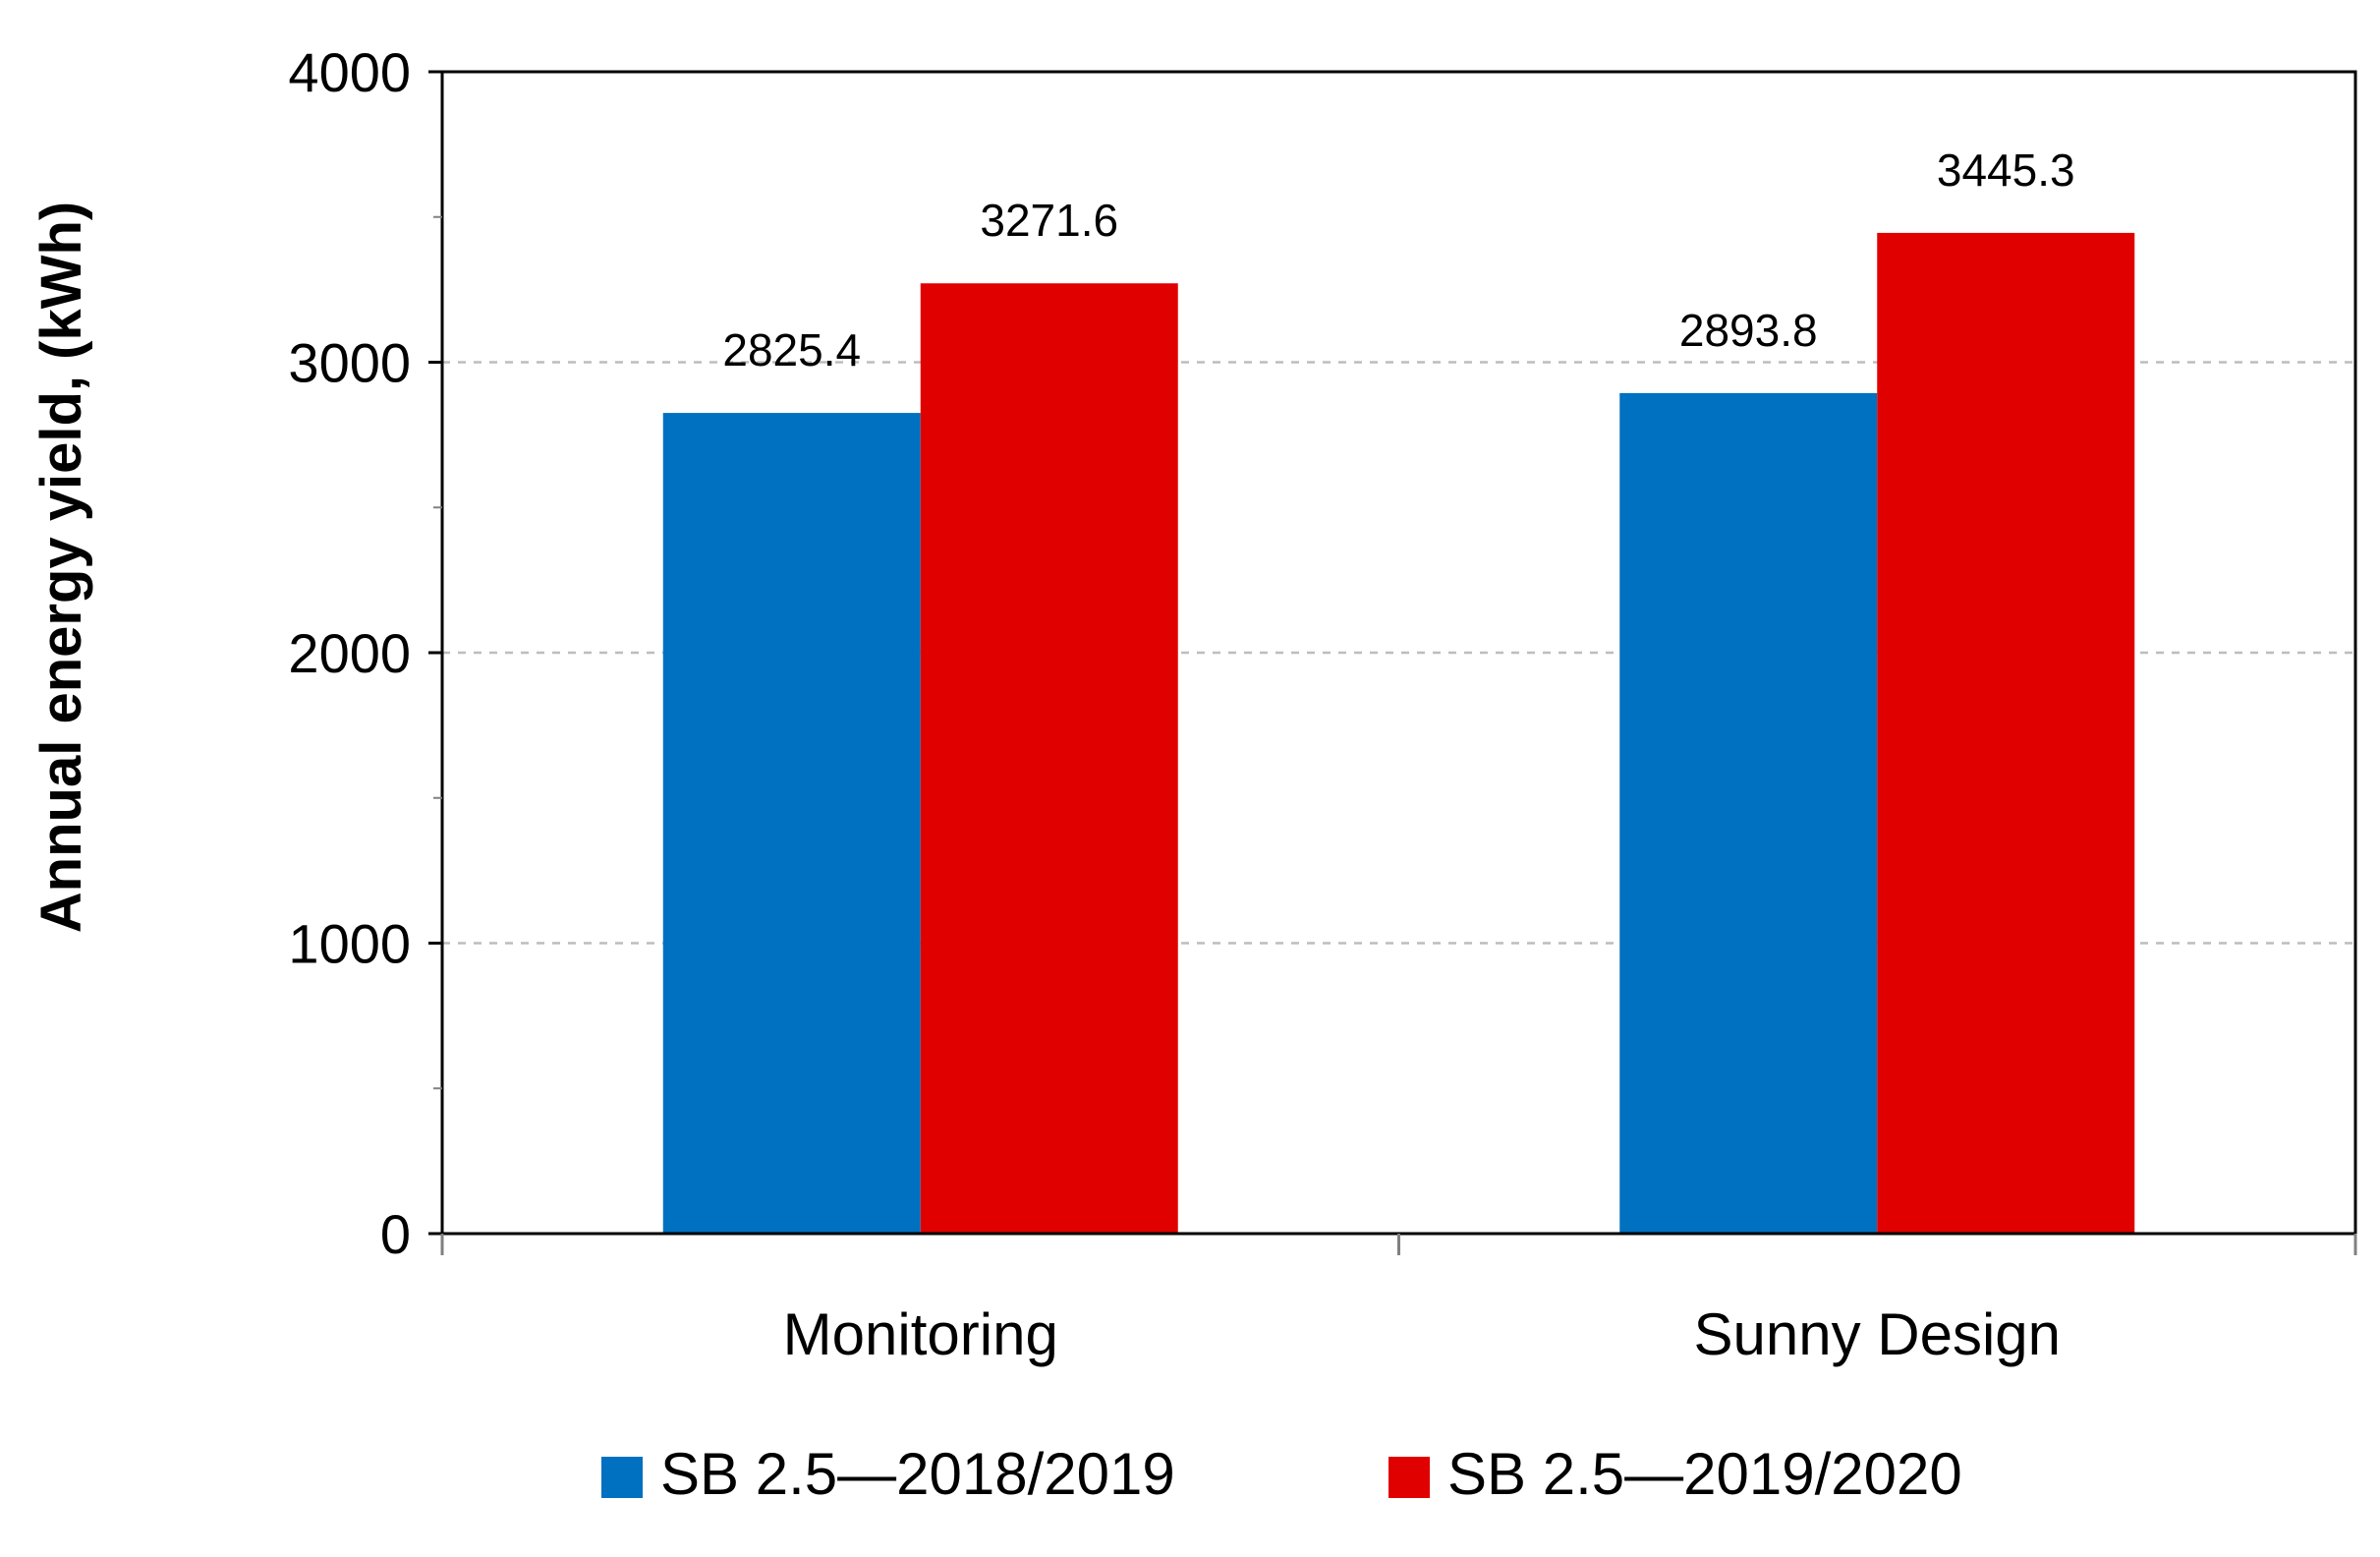 Image resolution: width=2380 pixels, height=1557 pixels. I want to click on y-tick-label: 4000, so click(349, 72).